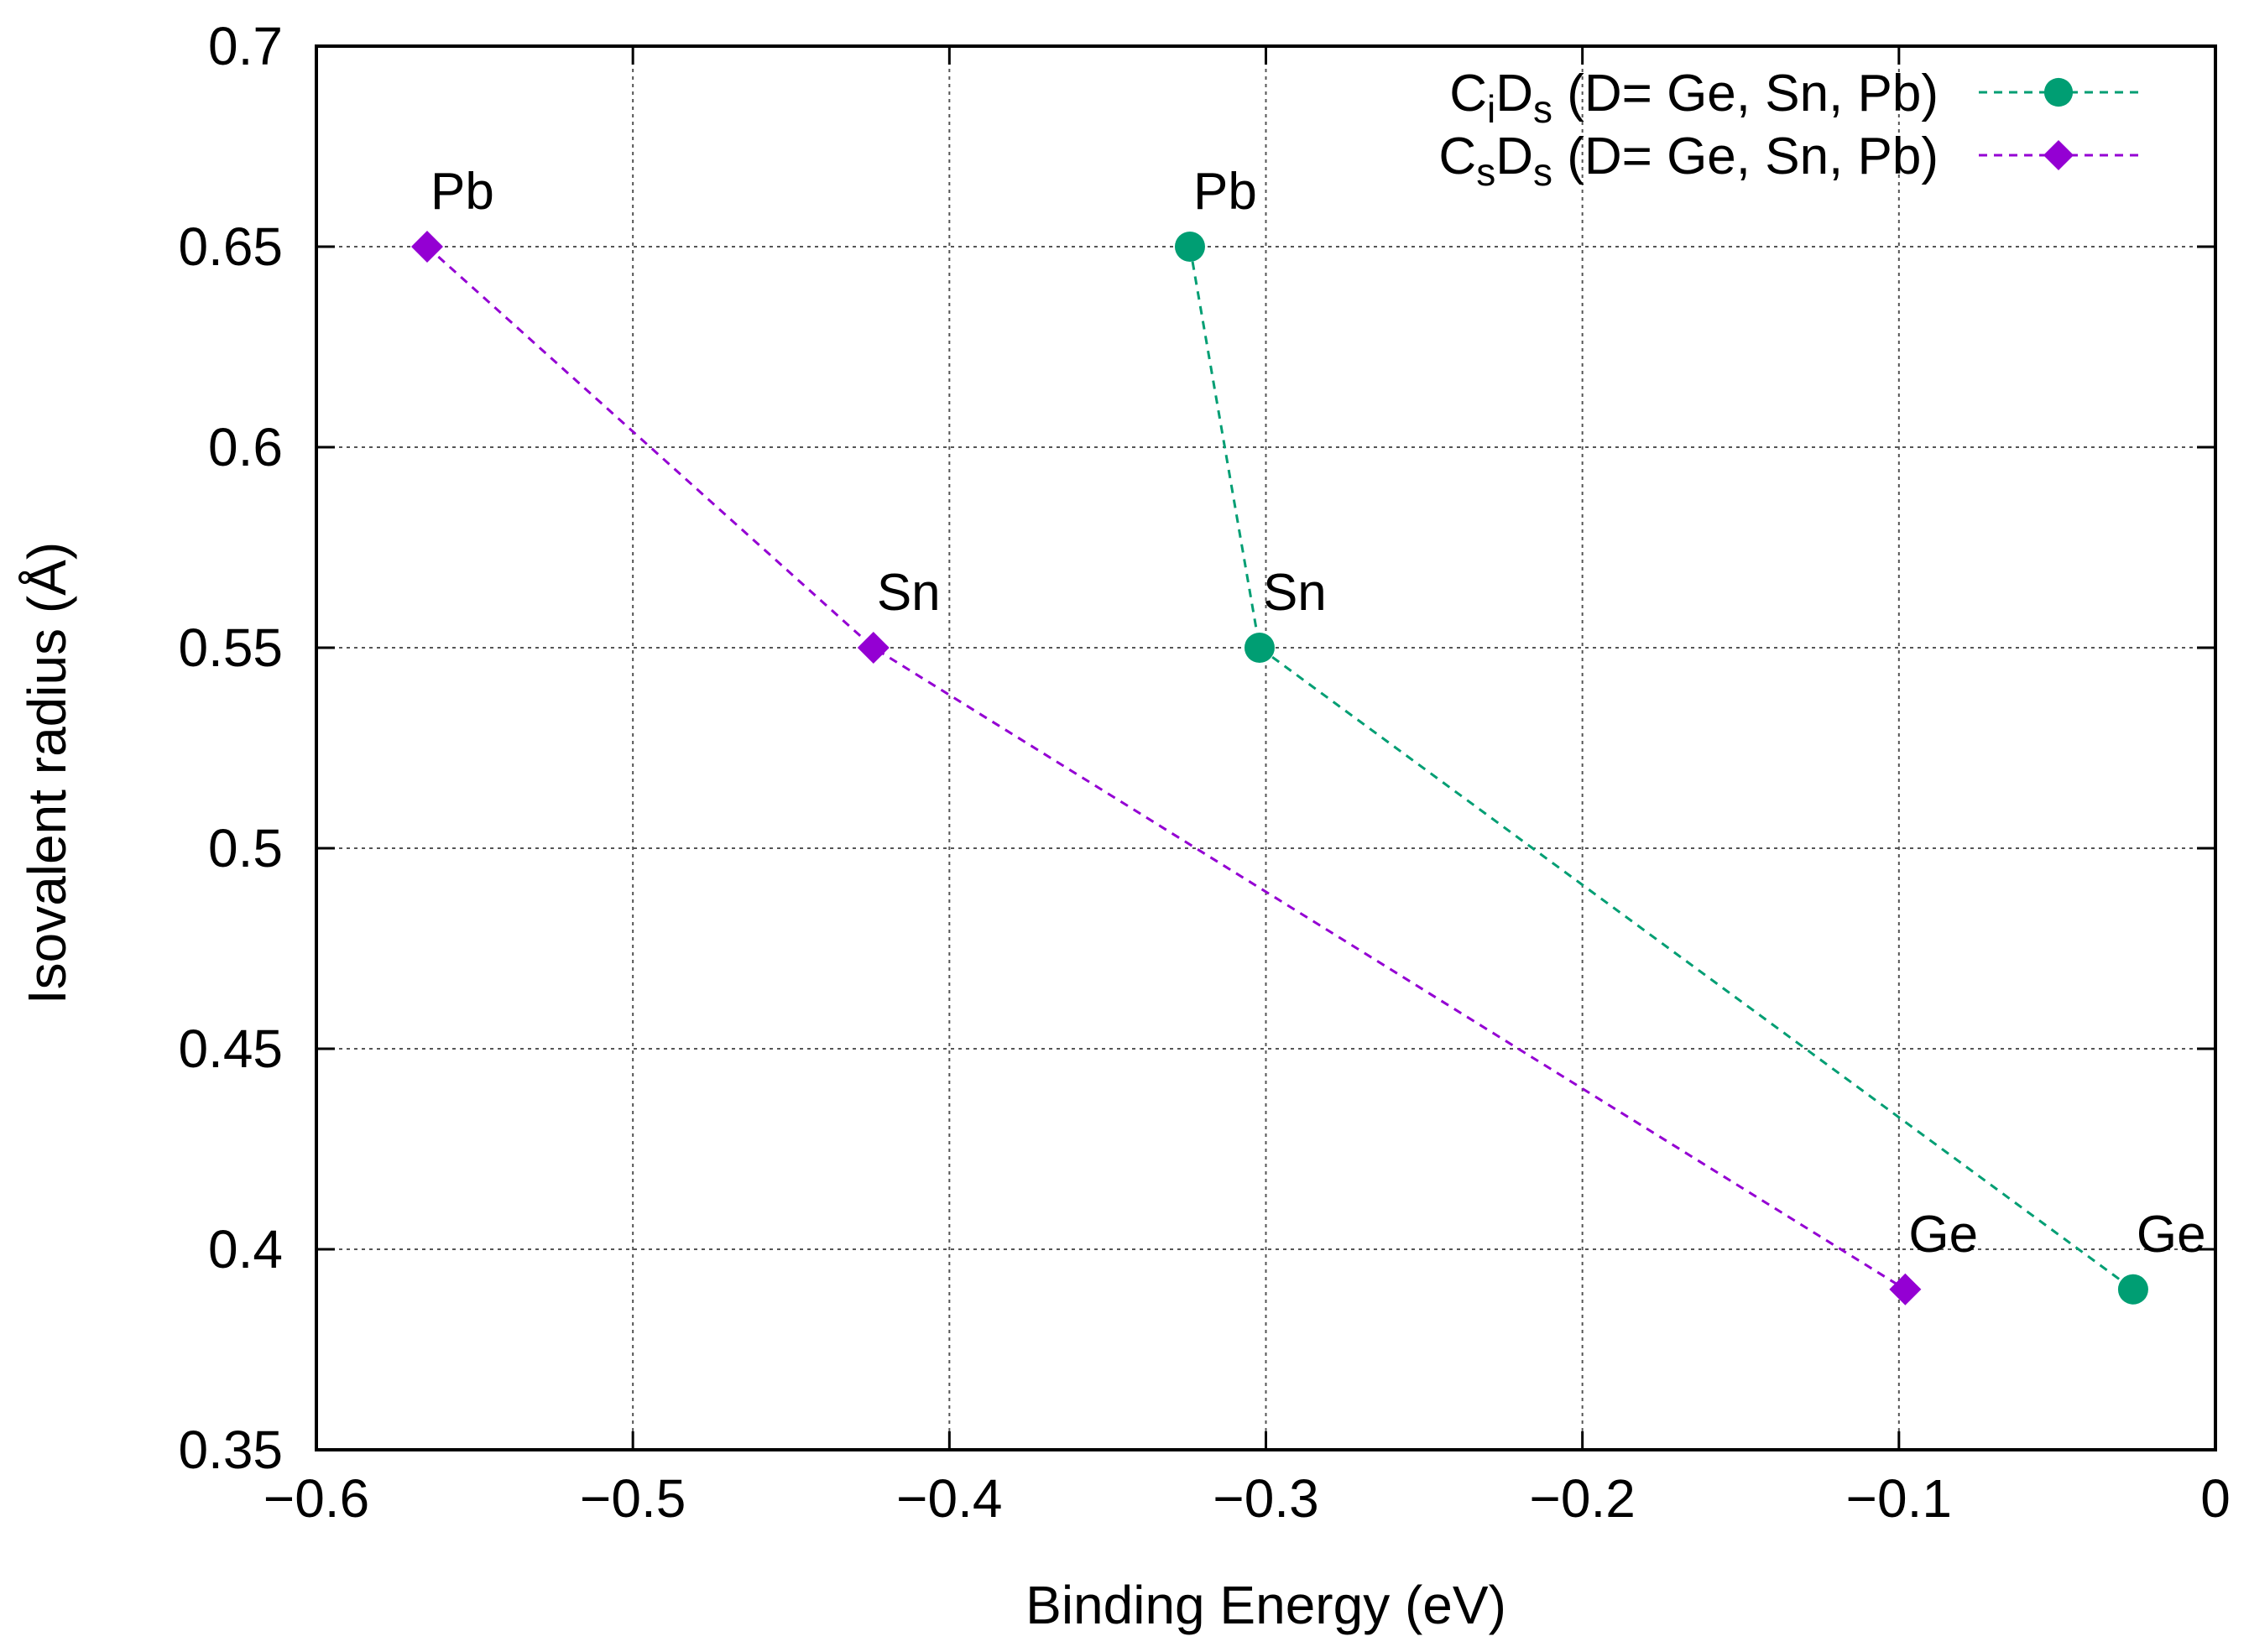  I want to click on legend-label-ci-ds: CiDs (D= Ge, Sn, Pb), so click(1694, 98).